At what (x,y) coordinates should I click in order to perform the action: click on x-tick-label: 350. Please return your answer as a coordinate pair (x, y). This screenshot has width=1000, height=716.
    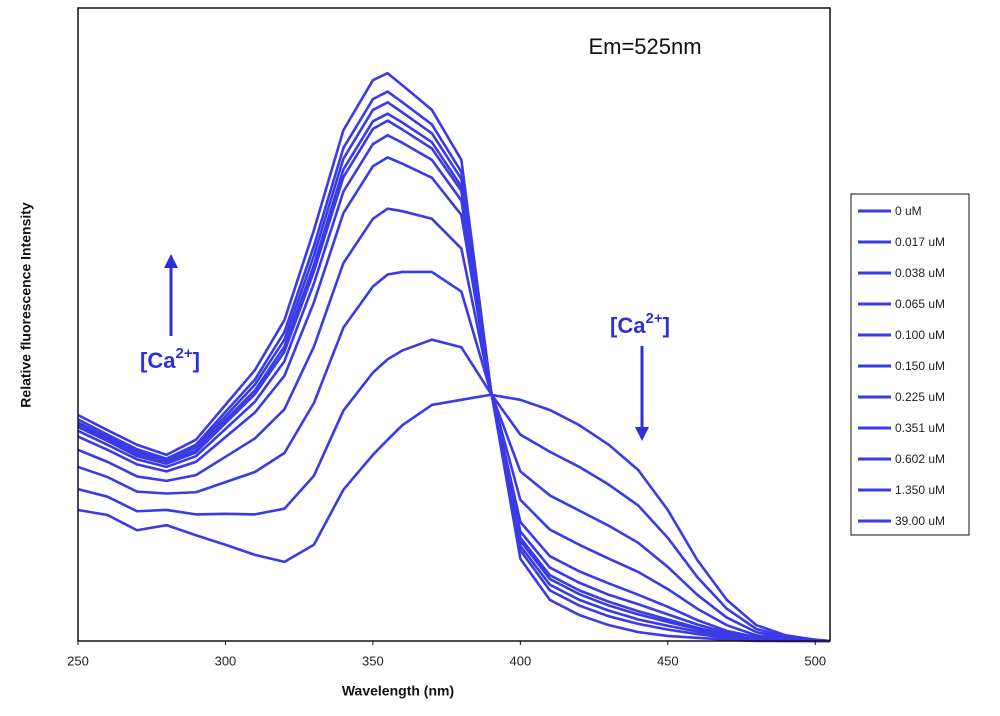
    Looking at the image, I should click on (373, 660).